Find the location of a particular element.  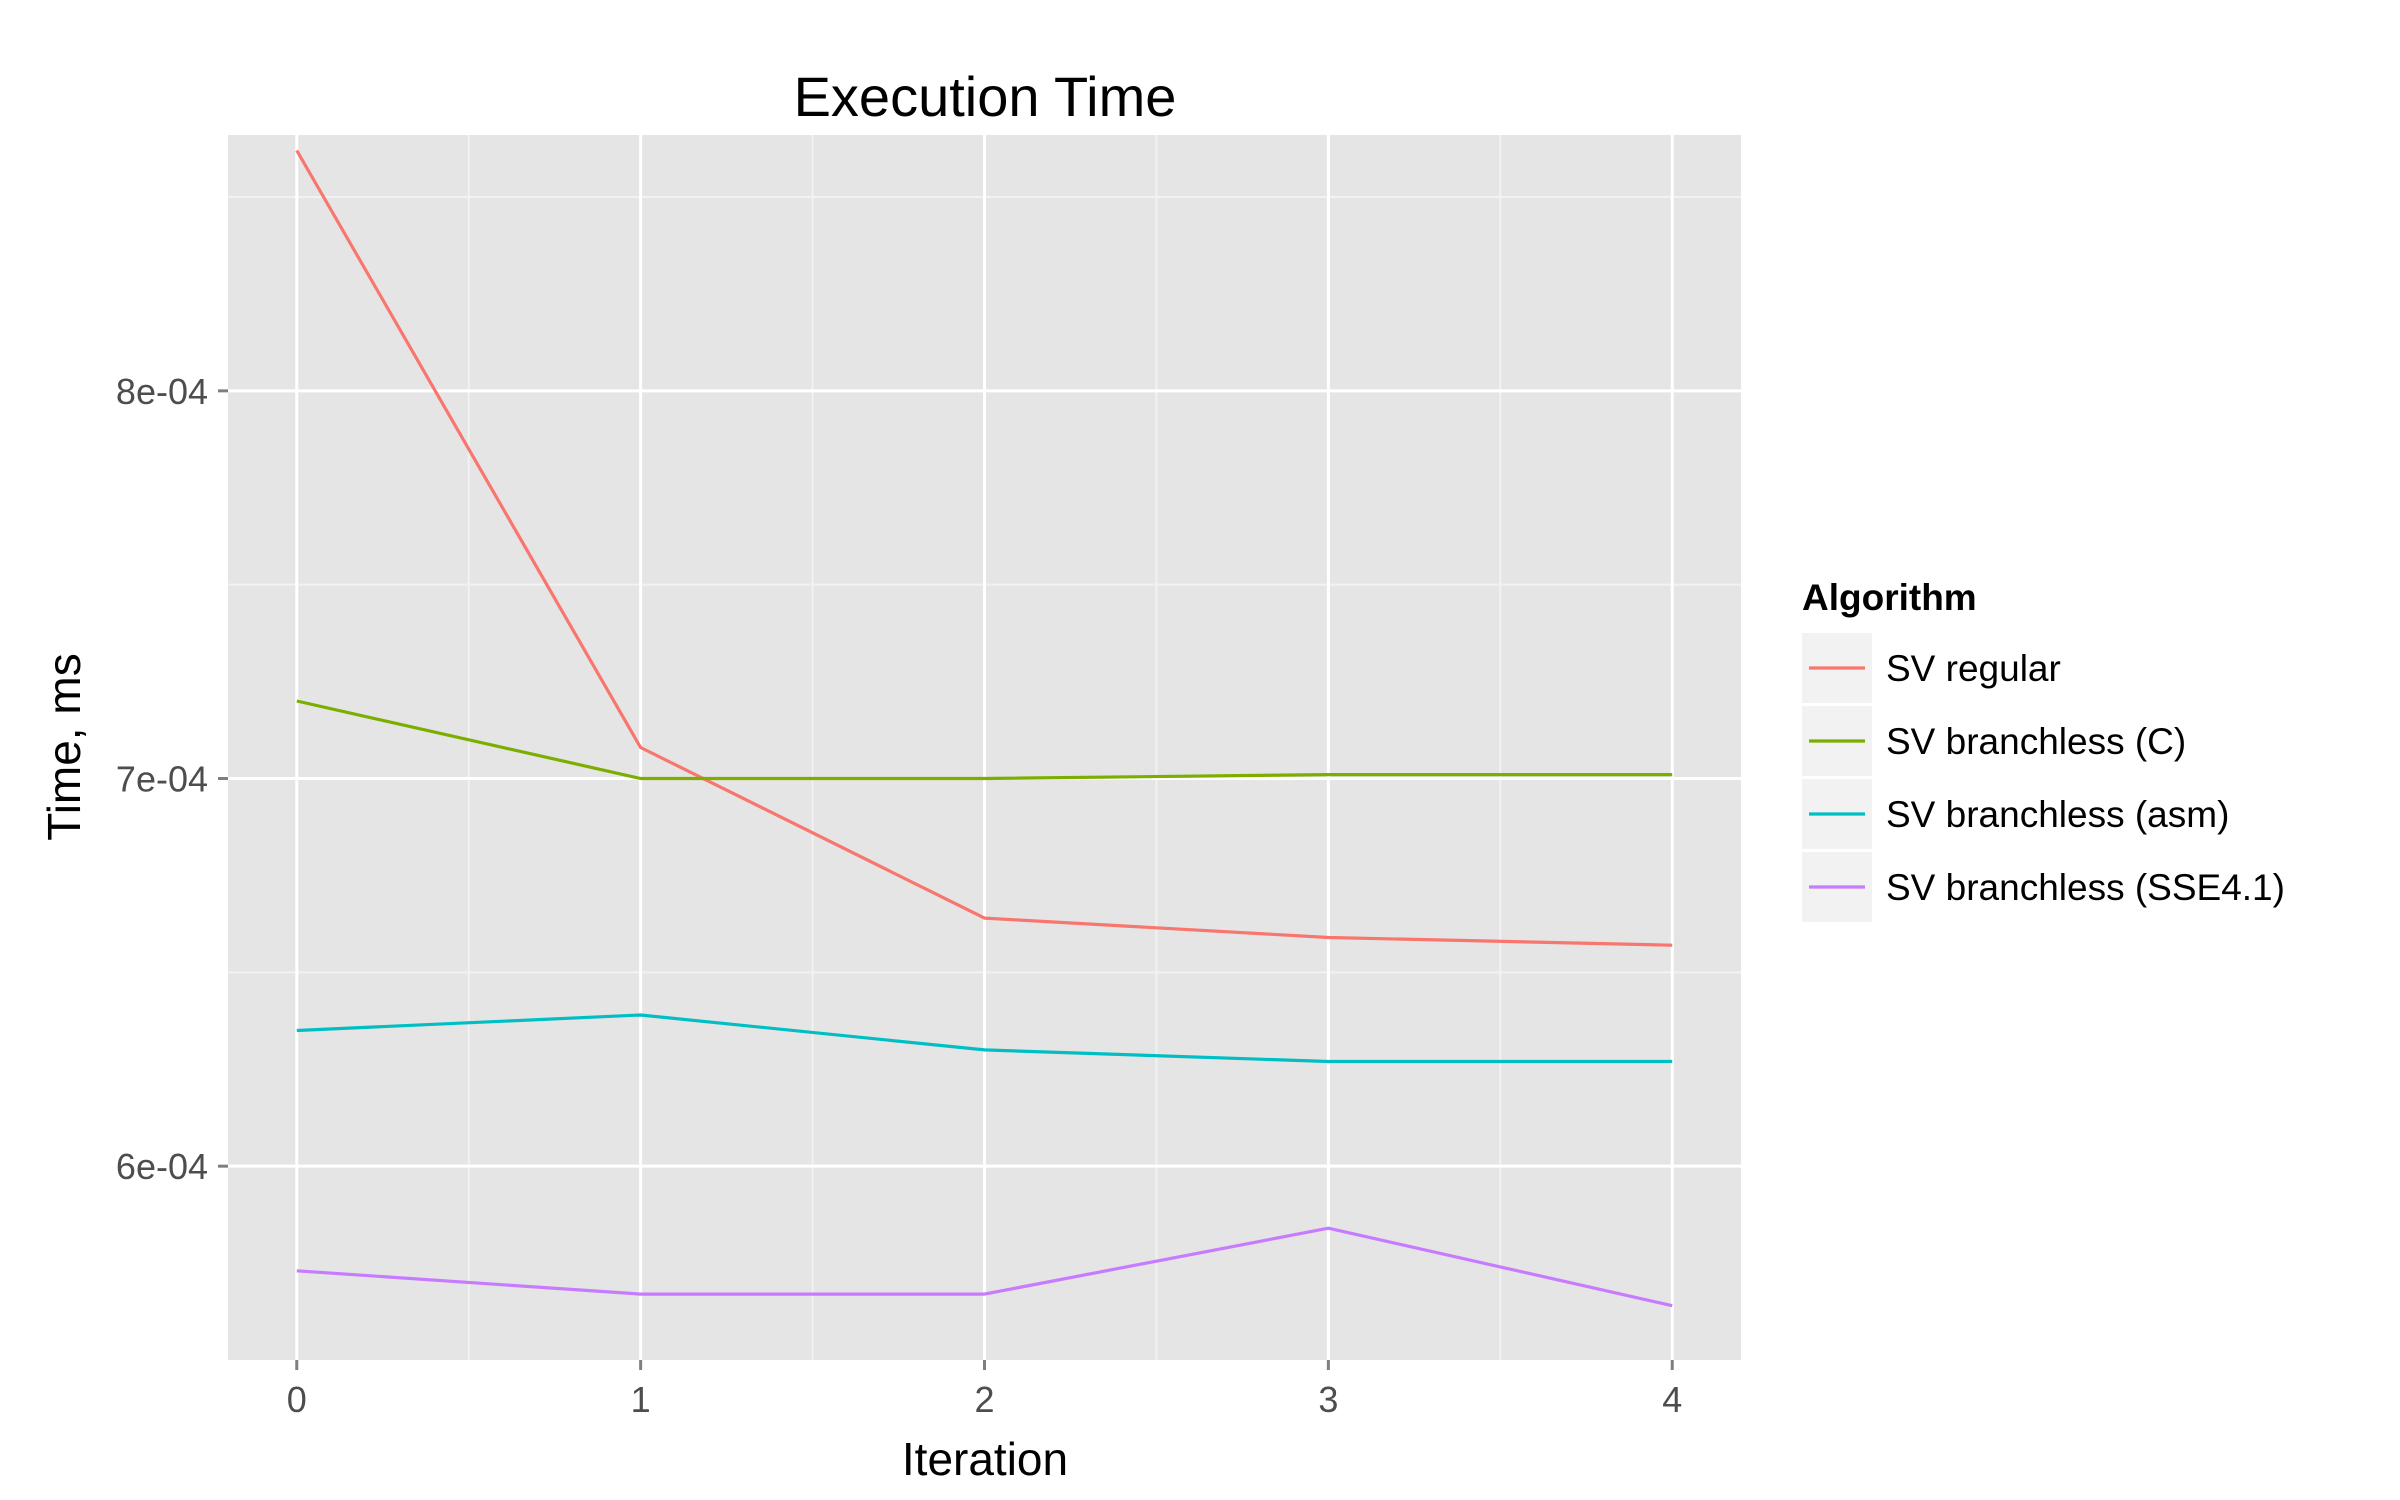

chart-title: Execution Time is located at coordinates (985, 96).